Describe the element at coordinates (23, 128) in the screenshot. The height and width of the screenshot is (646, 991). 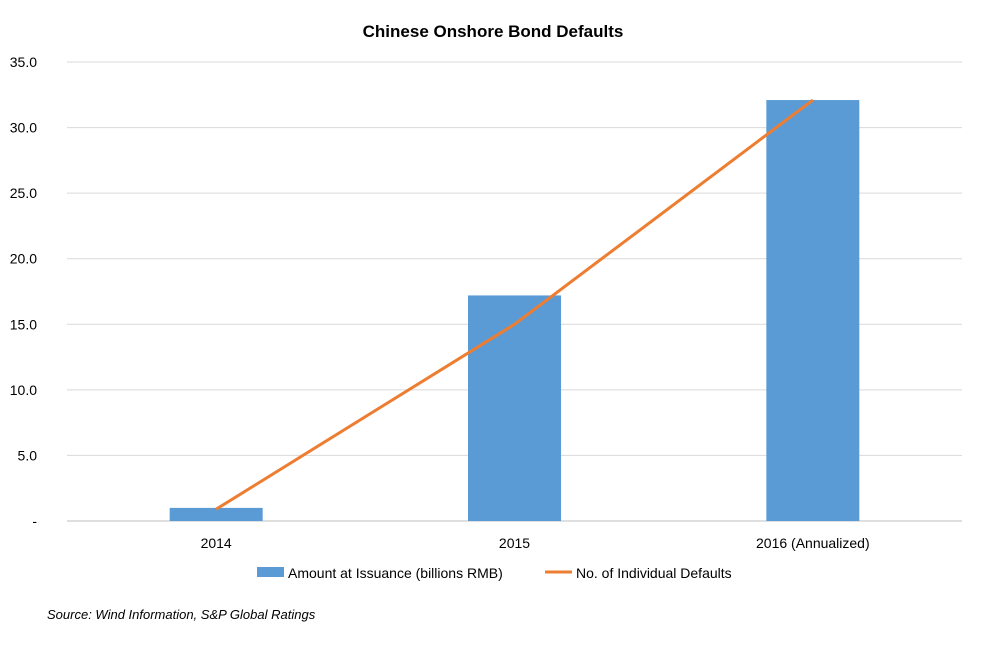
I see `y-tick-label: 30.0` at that location.